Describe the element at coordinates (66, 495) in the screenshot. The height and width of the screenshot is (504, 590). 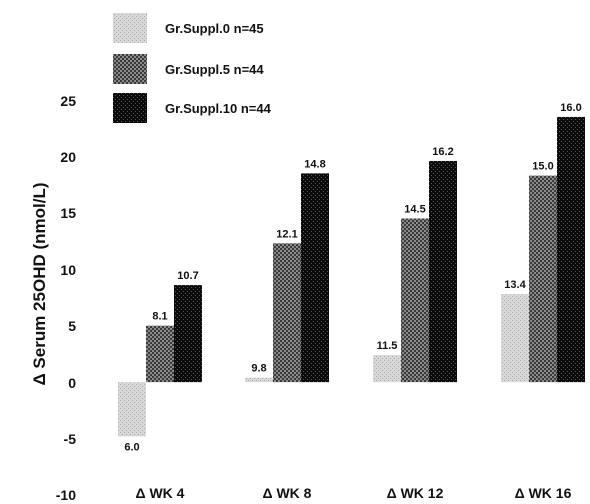
I see `y-tick-label: -10` at that location.